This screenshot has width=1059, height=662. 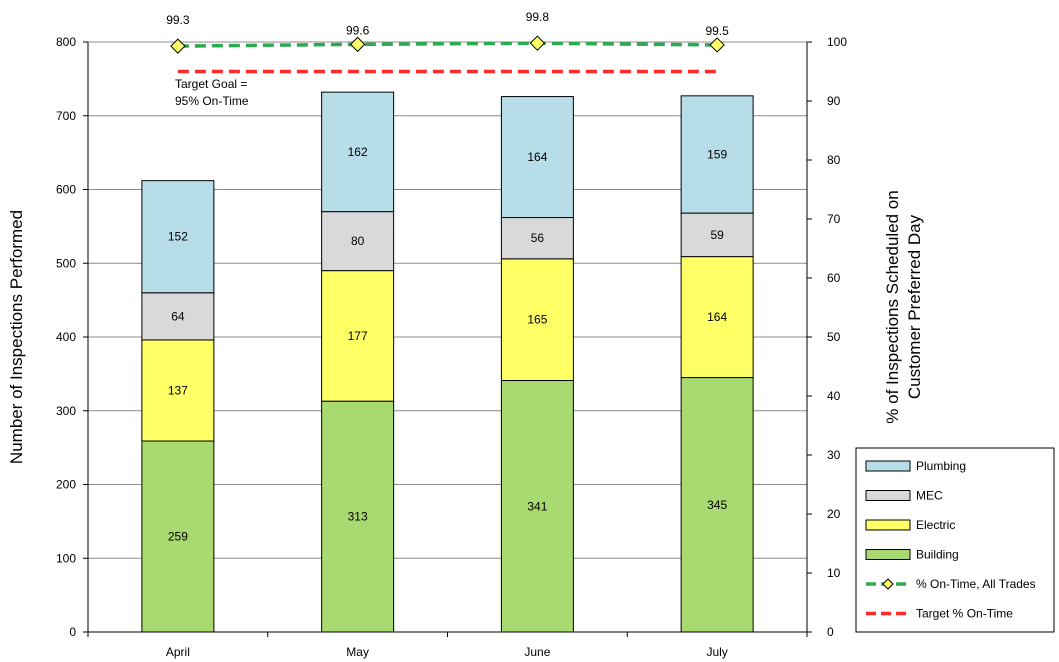 What do you see at coordinates (66, 190) in the screenshot?
I see `y-tick-label: 600` at bounding box center [66, 190].